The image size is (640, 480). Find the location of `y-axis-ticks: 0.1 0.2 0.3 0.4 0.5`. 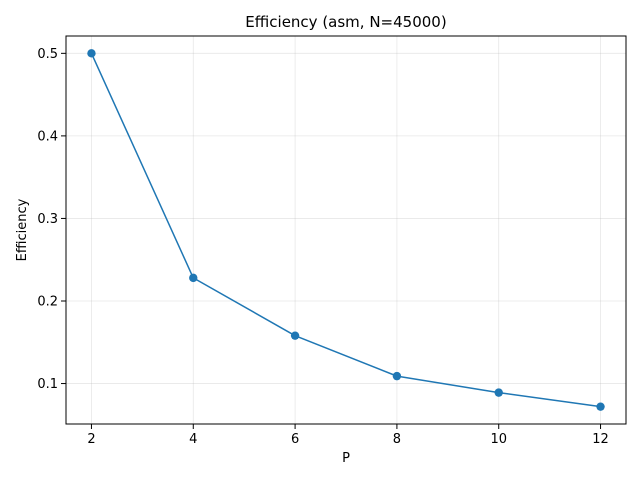

y-axis-ticks: 0.1 0.2 0.3 0.4 0.5 is located at coordinates (51, 219).